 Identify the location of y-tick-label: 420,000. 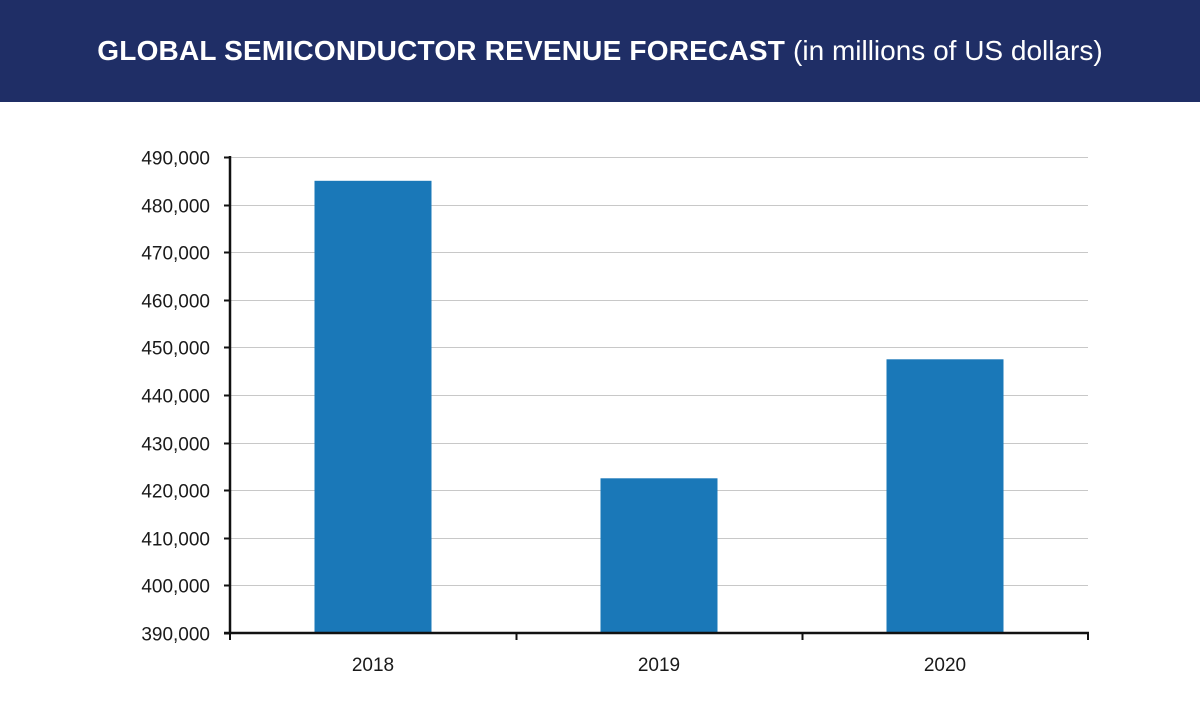
(175, 492).